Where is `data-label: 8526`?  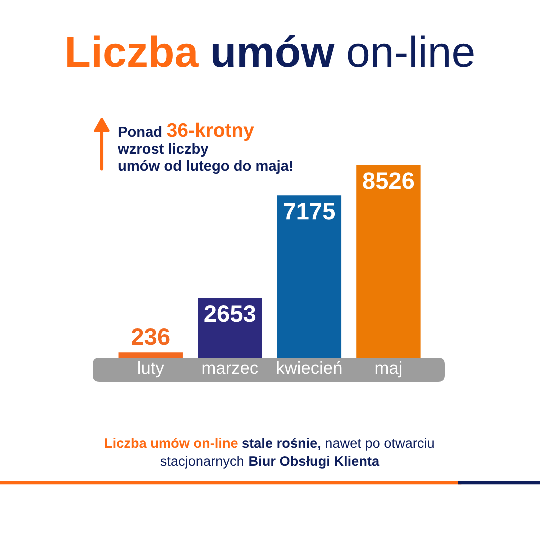 data-label: 8526 is located at coordinates (388, 181).